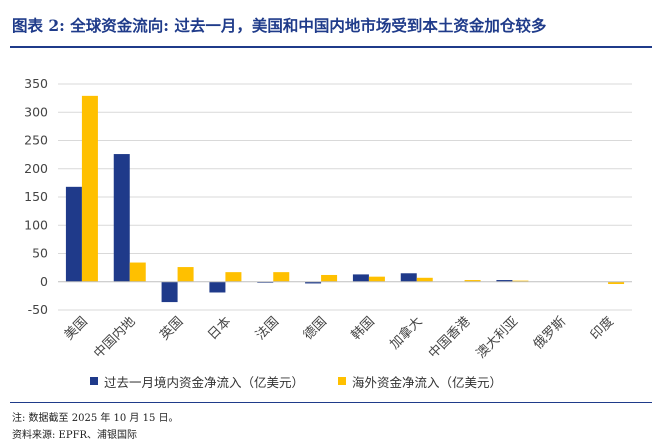 The height and width of the screenshot is (443, 662). I want to click on x-tick-label: 中国内地, so click(114, 338).